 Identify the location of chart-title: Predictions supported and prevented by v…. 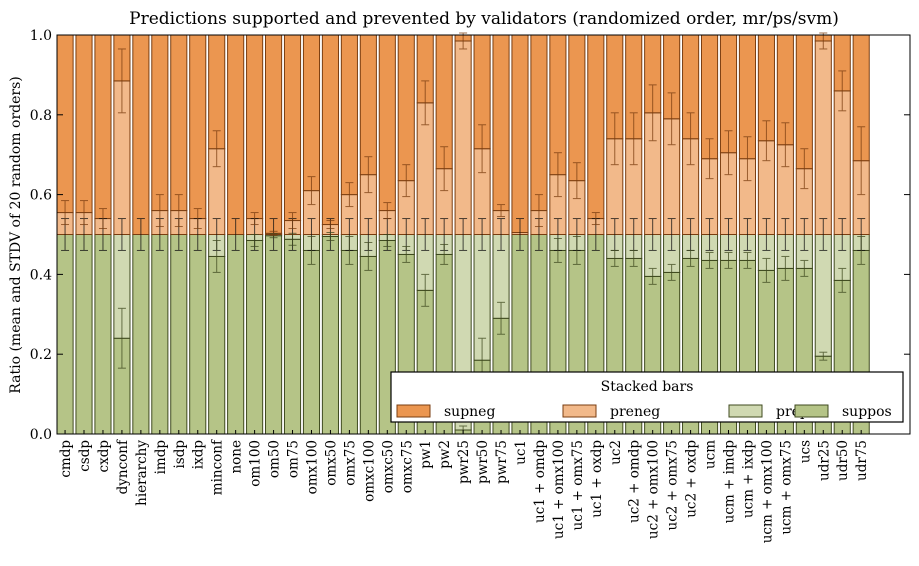
(484, 19).